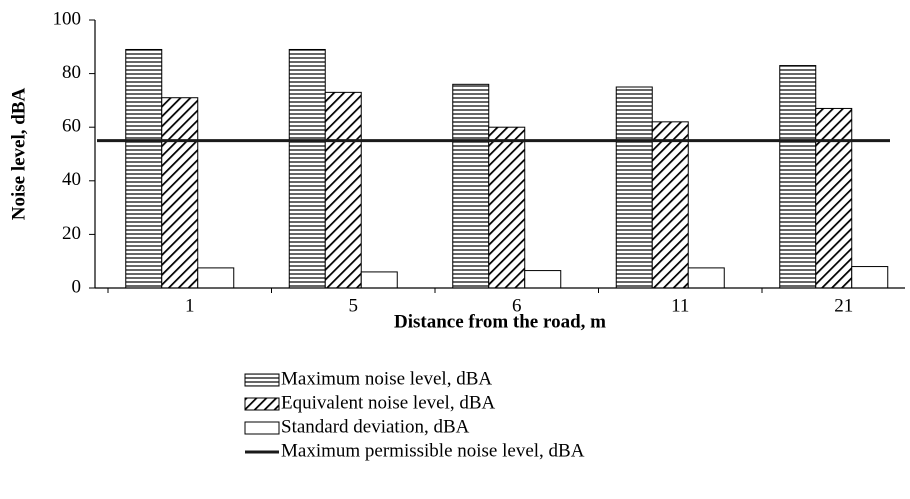 This screenshot has width=910, height=499. Describe the element at coordinates (375, 426) in the screenshot. I see `legend-label: Standard deviation, dBA` at that location.